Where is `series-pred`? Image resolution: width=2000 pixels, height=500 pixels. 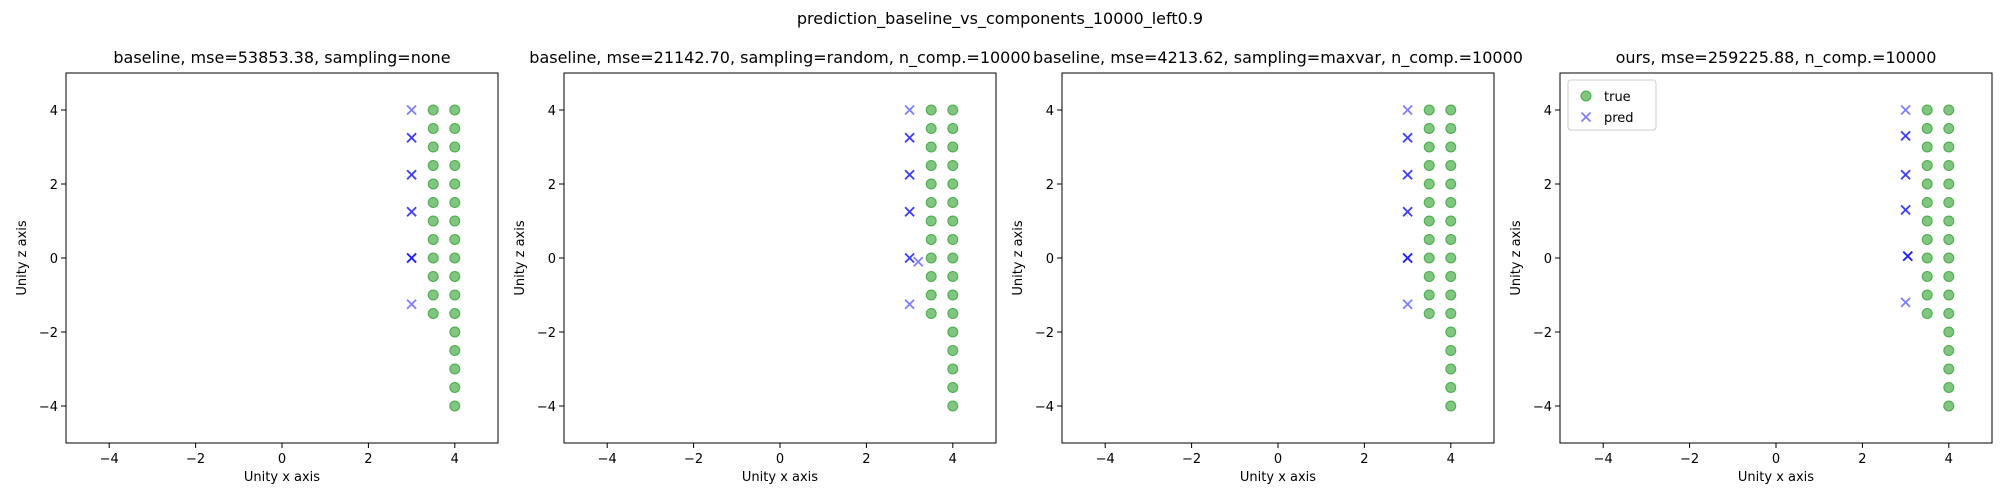 series-pred is located at coordinates (1906, 206).